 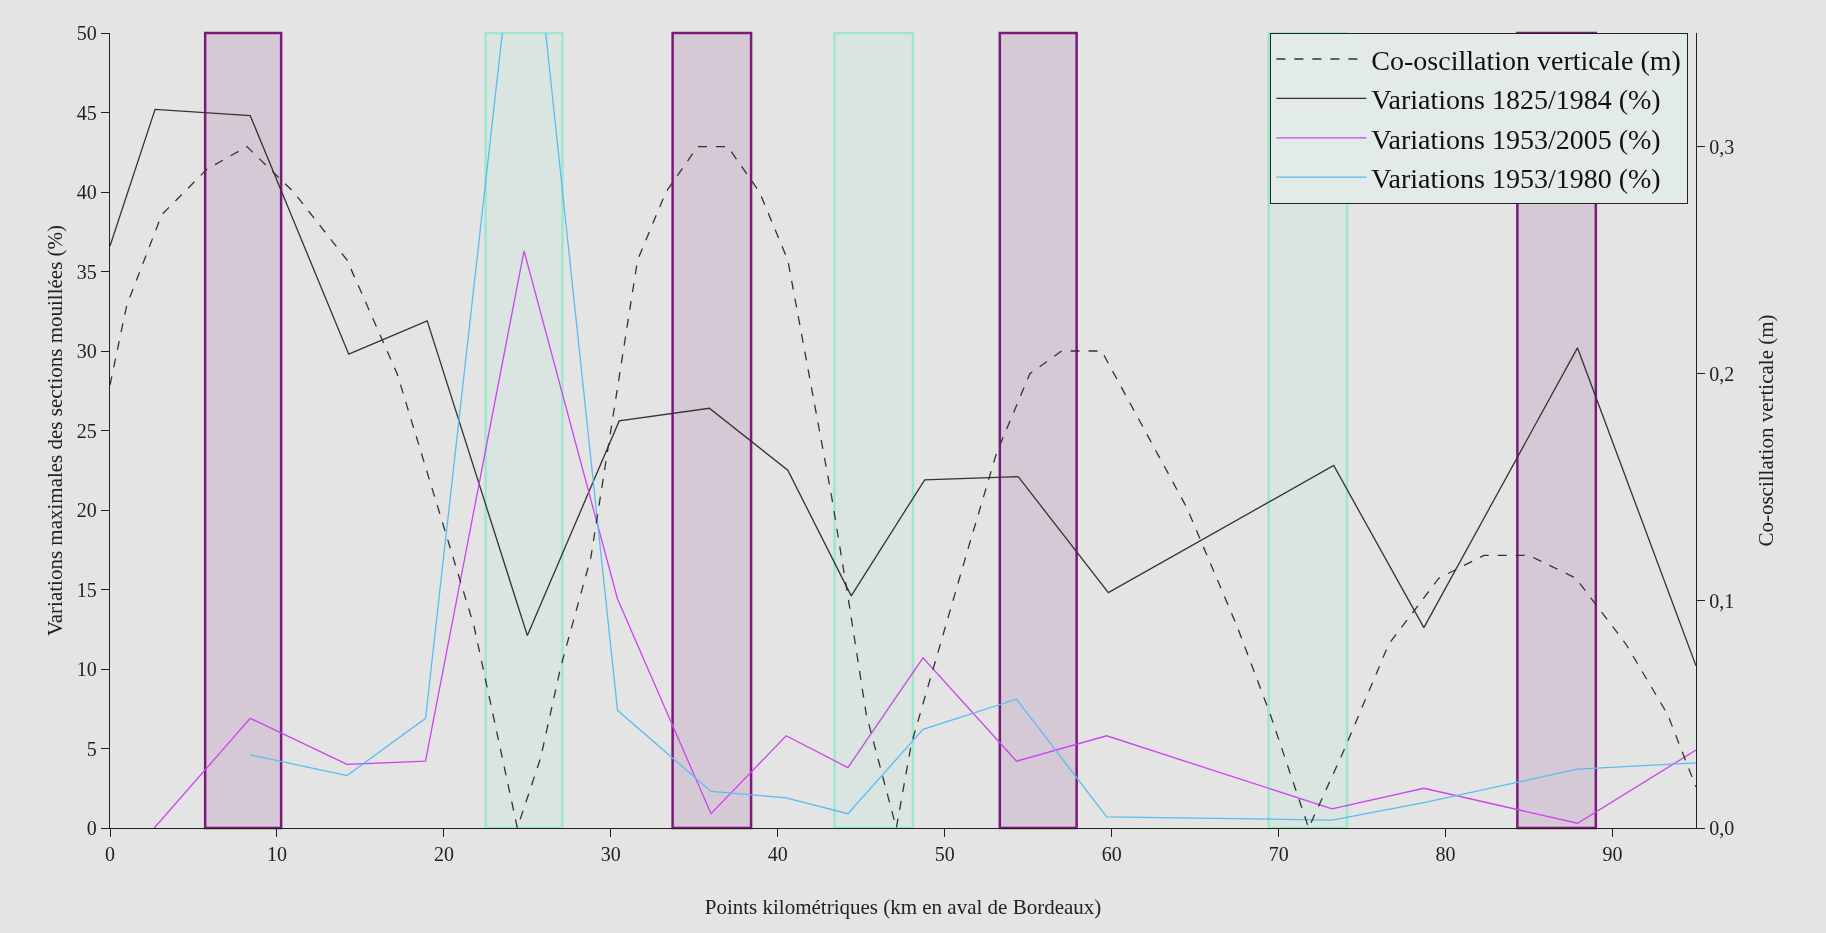 I want to click on x-tick-label: 50, so click(x=944, y=854).